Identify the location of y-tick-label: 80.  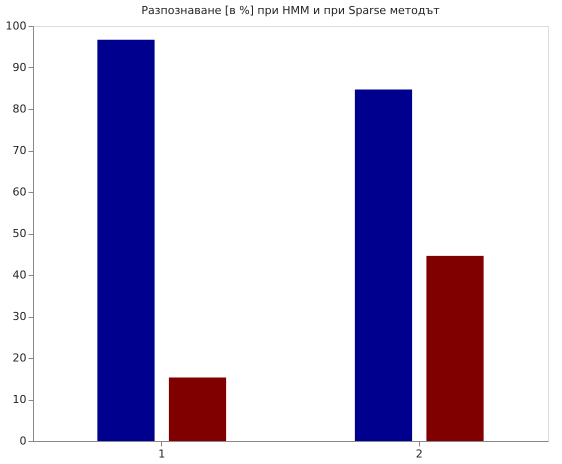
(19, 109).